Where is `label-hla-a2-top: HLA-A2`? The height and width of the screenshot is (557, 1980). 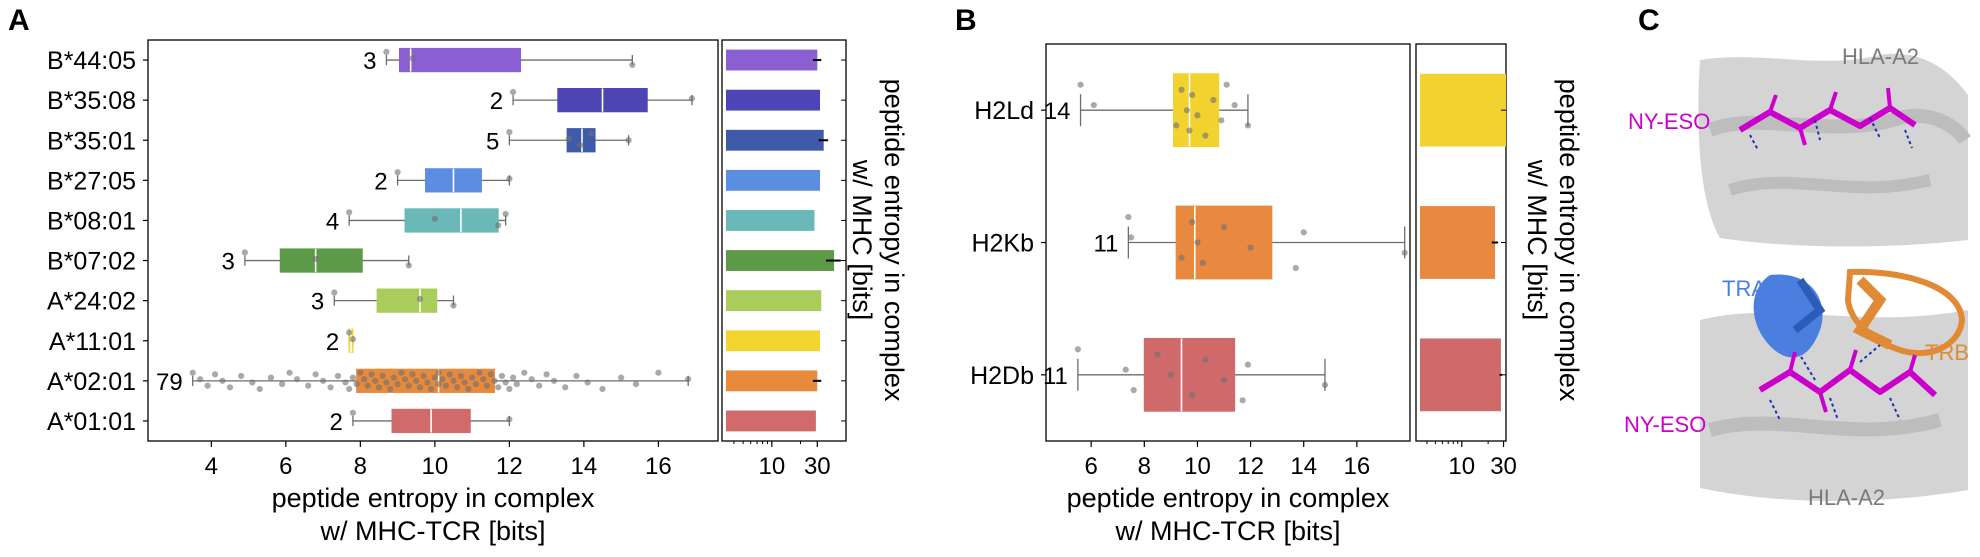
label-hla-a2-top: HLA-A2 is located at coordinates (1880, 56).